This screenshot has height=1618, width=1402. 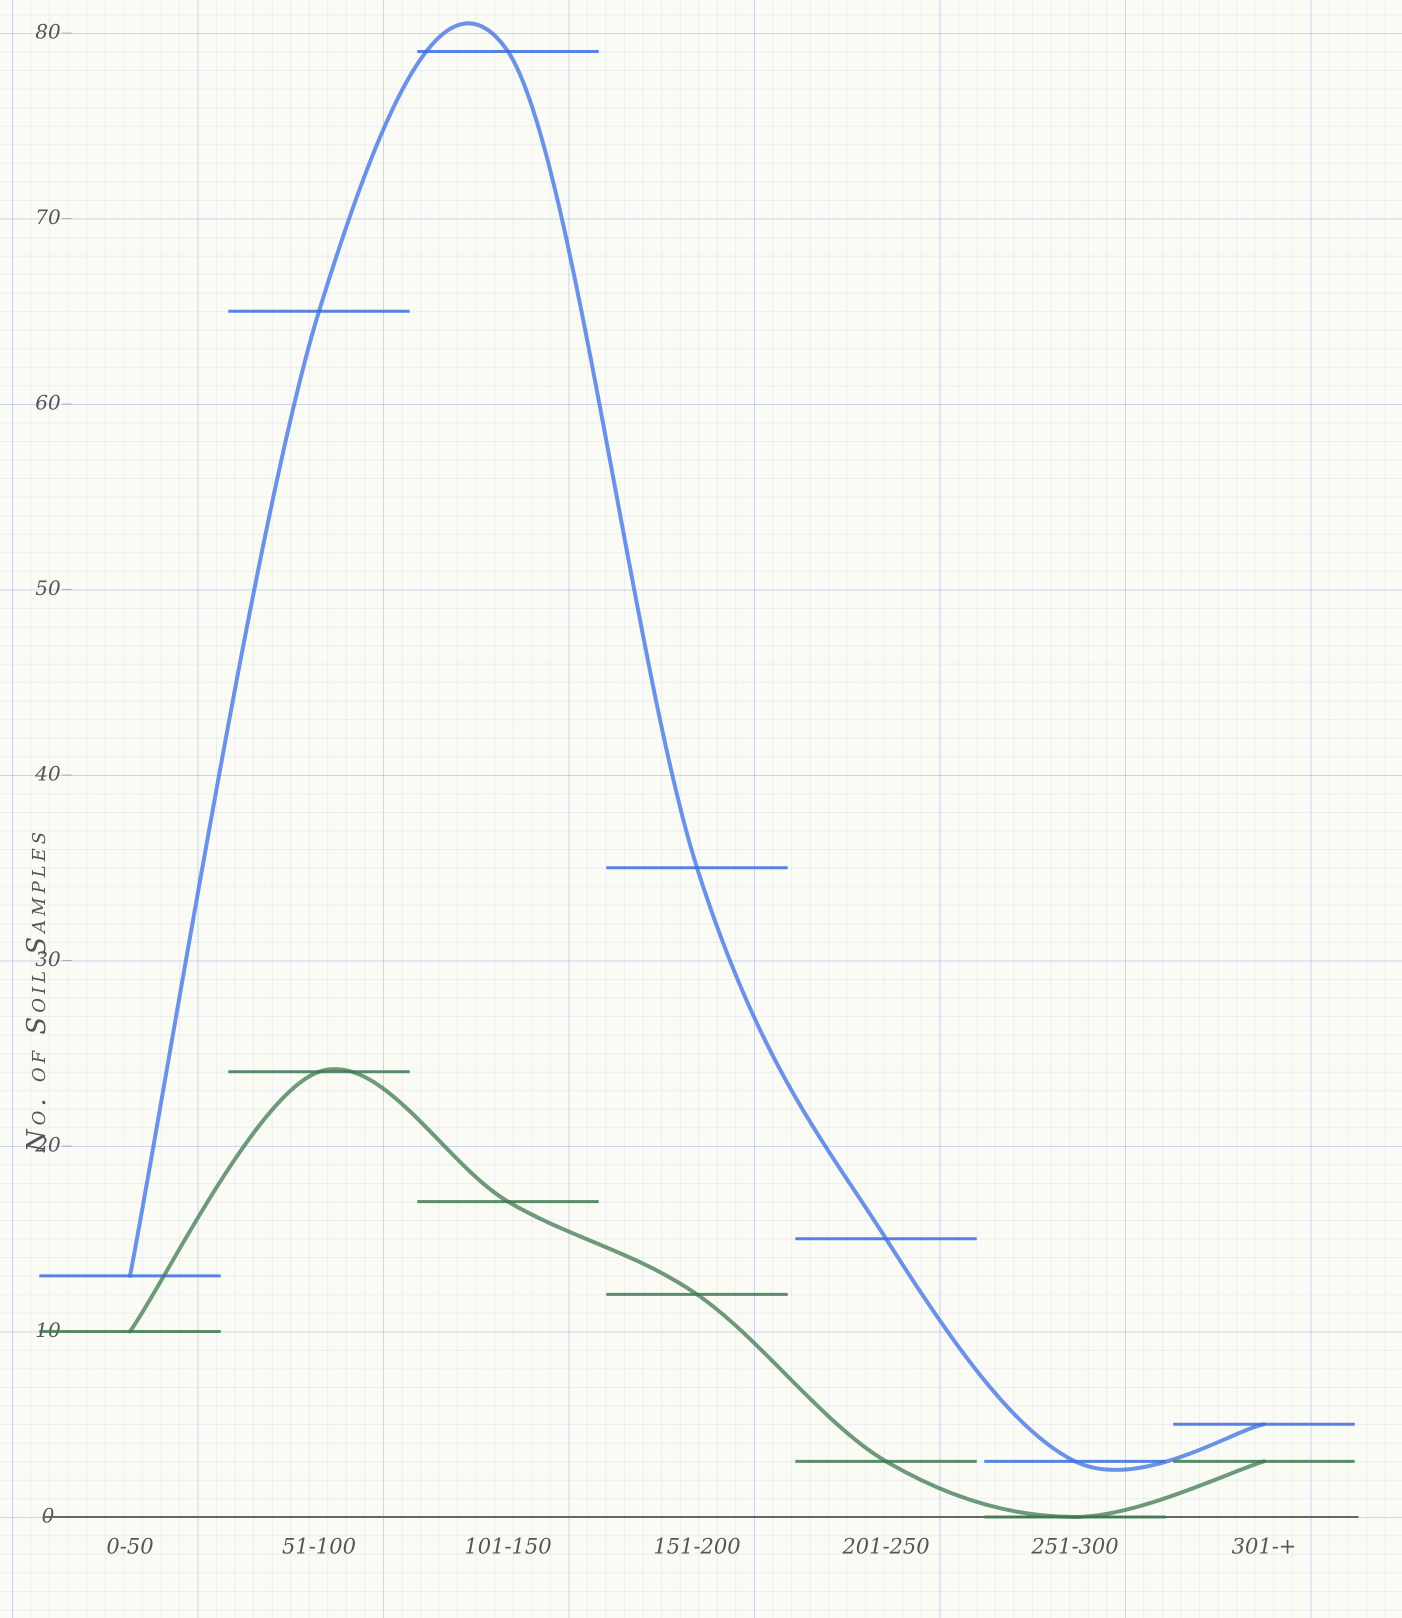 I want to click on y-tick-label: 30, so click(x=48, y=959).